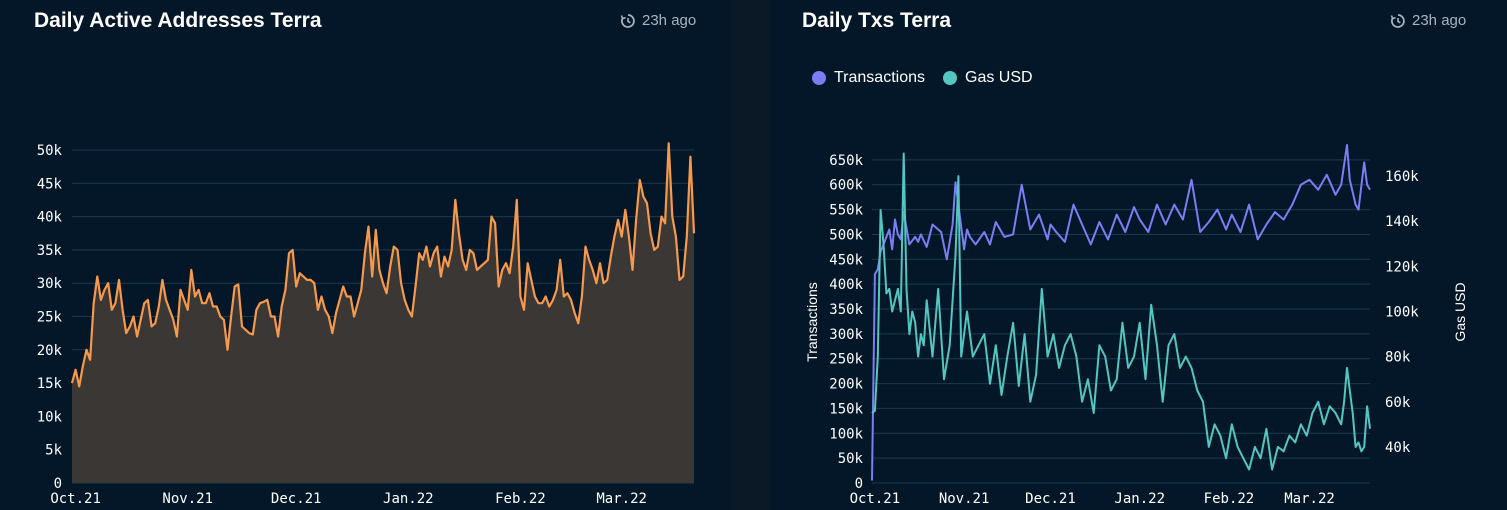  What do you see at coordinates (846, 310) in the screenshot?
I see `y-tick-label: 350k` at bounding box center [846, 310].